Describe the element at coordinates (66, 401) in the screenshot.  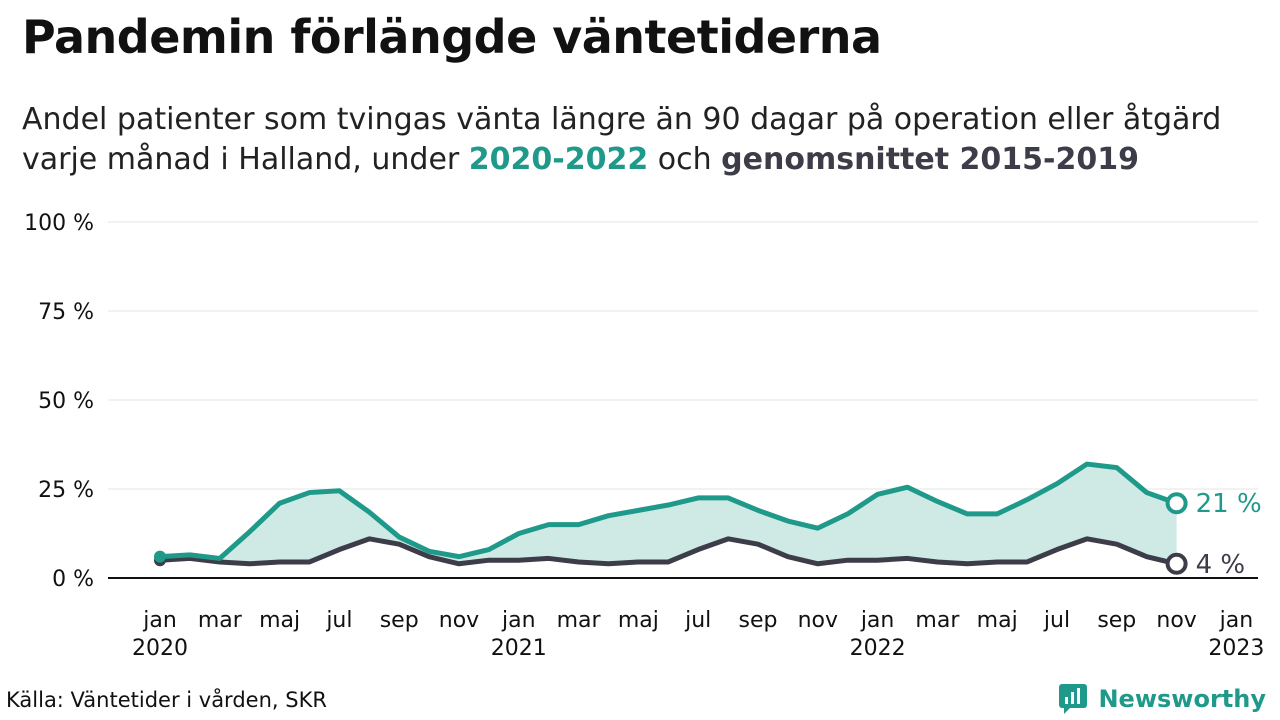
I see `y-tick-label: 50 %` at that location.